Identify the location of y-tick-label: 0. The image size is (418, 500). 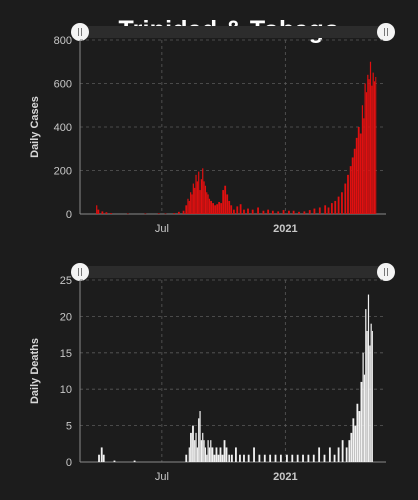
(69, 215).